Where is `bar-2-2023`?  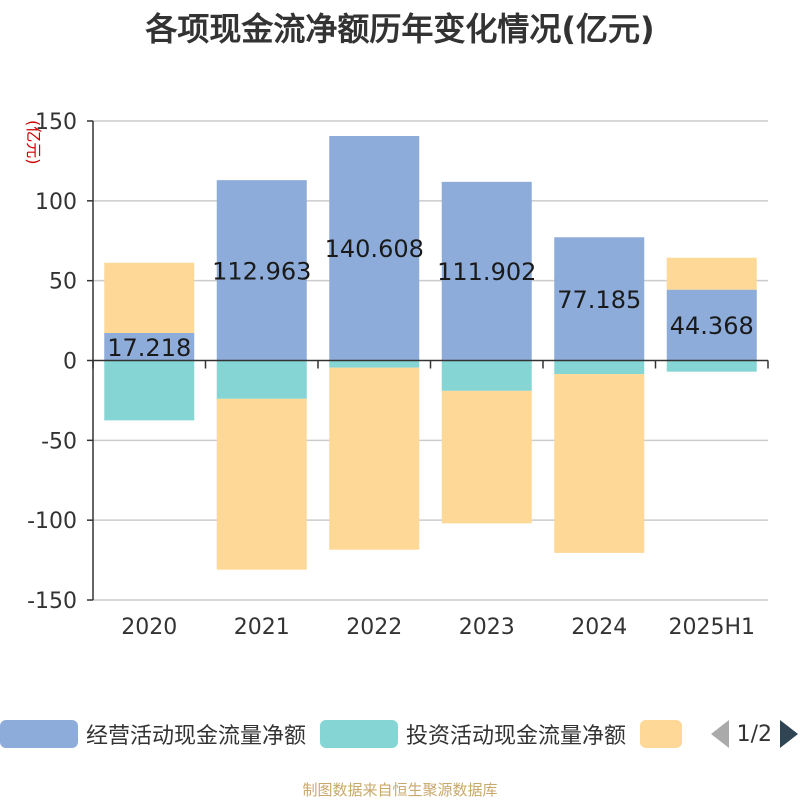
bar-2-2023 is located at coordinates (486, 457).